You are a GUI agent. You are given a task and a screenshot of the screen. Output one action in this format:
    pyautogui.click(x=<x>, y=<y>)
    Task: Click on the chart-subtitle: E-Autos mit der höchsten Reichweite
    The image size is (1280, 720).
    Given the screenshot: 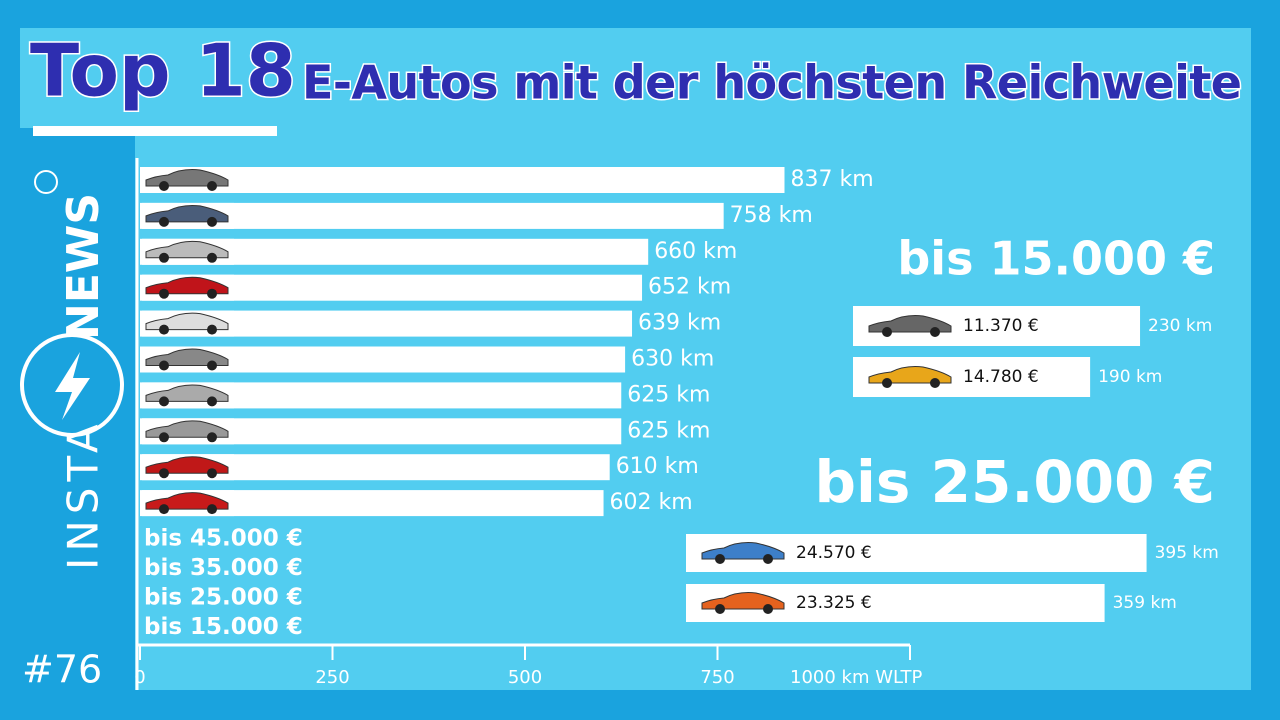 What is the action you would take?
    pyautogui.click(x=772, y=83)
    